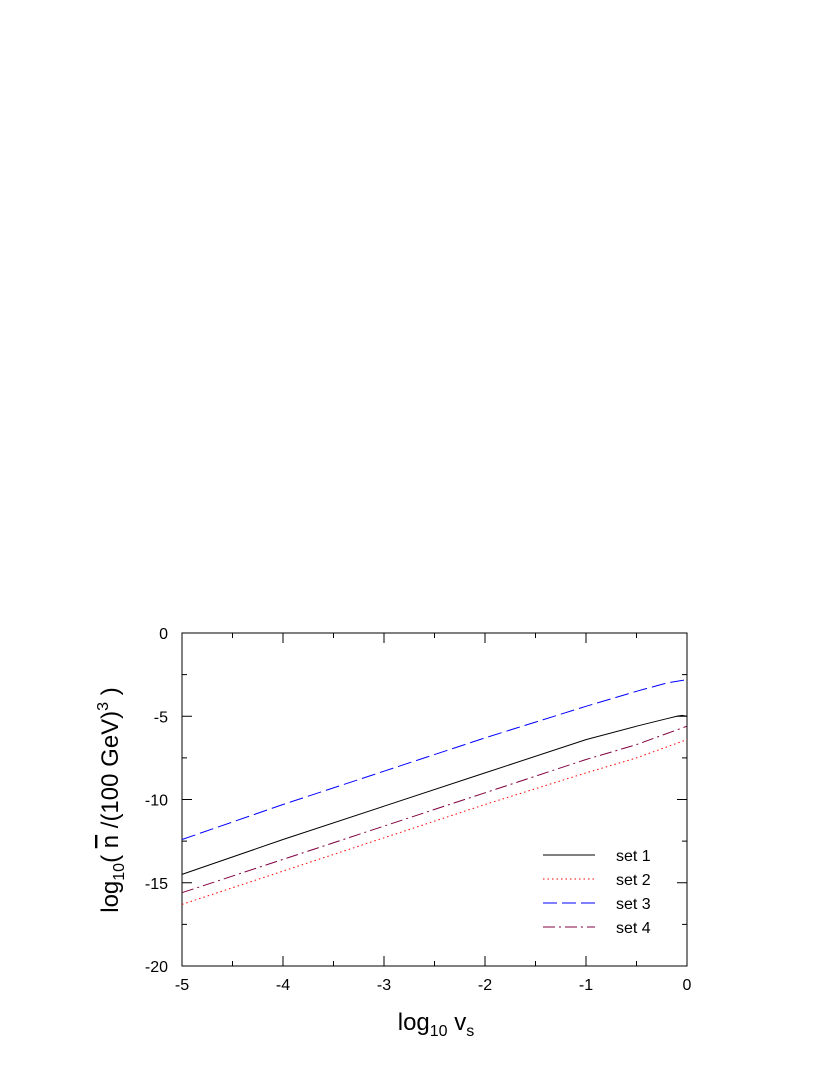  What do you see at coordinates (633, 880) in the screenshot?
I see `legend-label-set-2: set 2` at bounding box center [633, 880].